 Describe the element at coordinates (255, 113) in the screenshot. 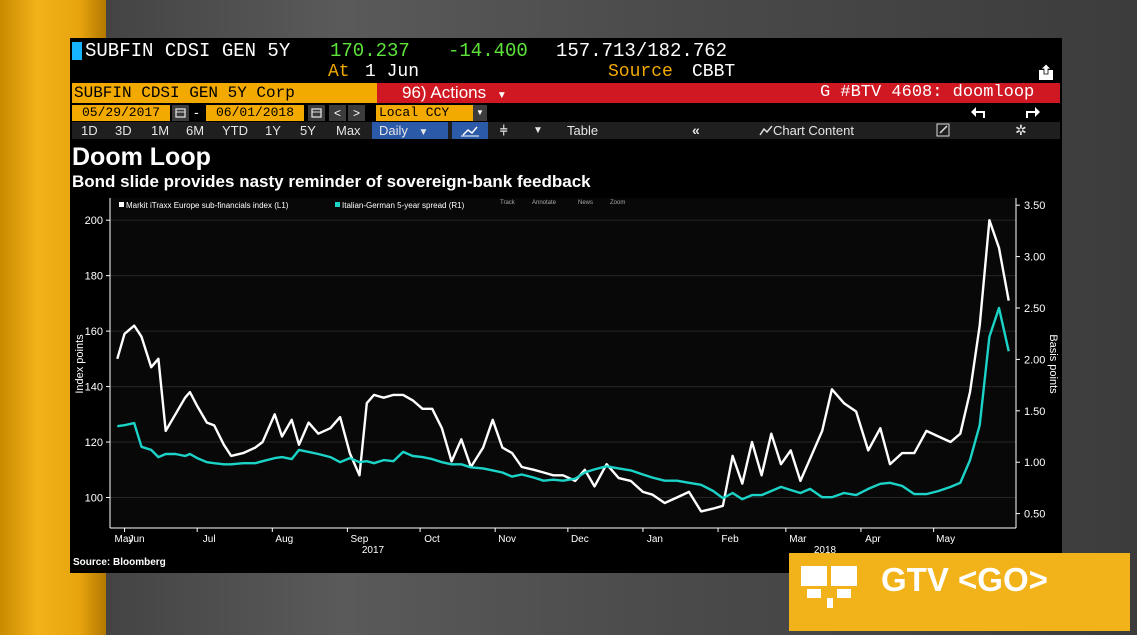

I see `end-date-input: 06/01/2018` at that location.